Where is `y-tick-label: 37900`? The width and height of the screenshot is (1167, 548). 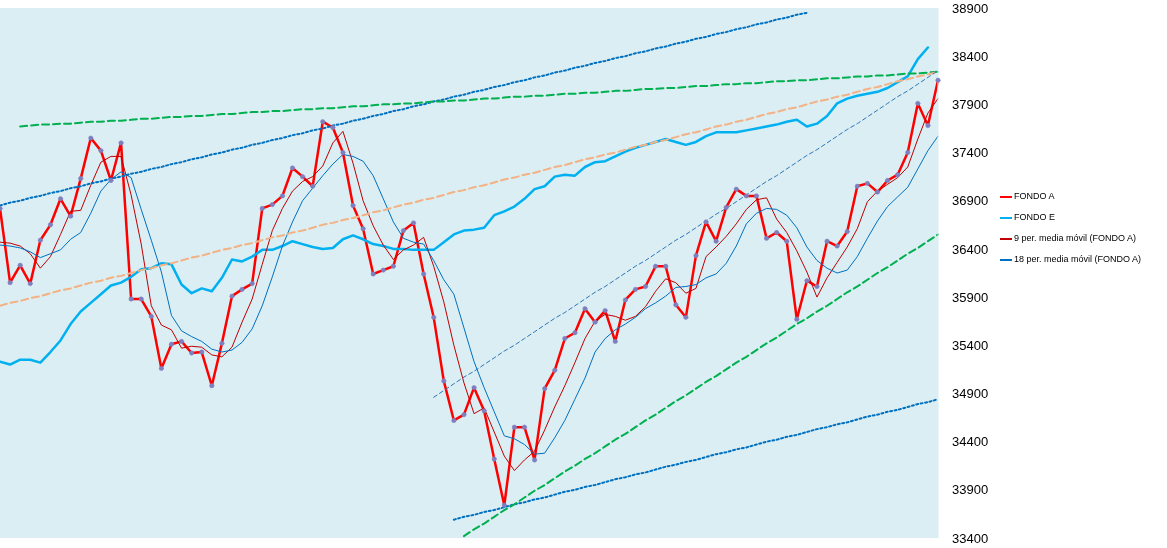 y-tick-label: 37900 is located at coordinates (970, 104).